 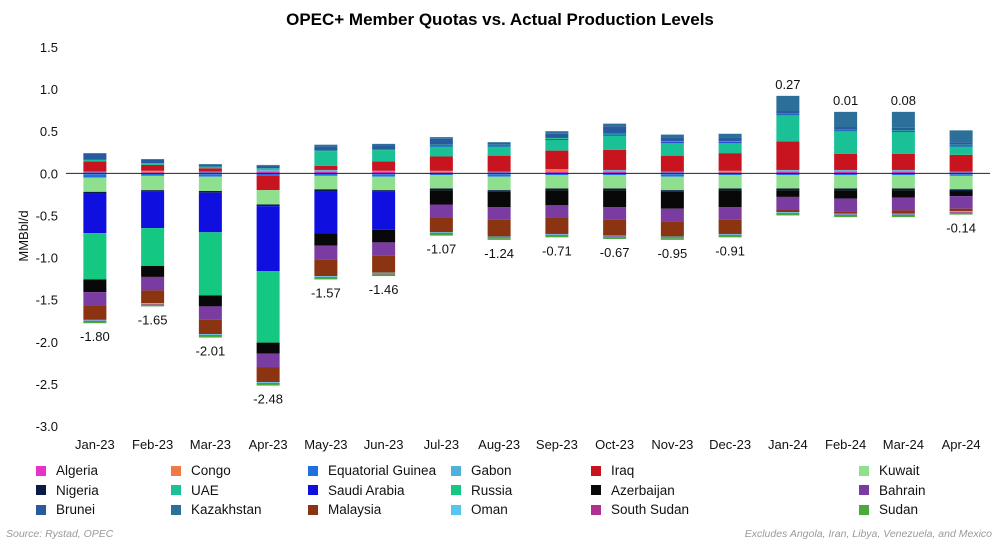 What do you see at coordinates (344, 509) in the screenshot?
I see `legend-item: Malaysia` at bounding box center [344, 509].